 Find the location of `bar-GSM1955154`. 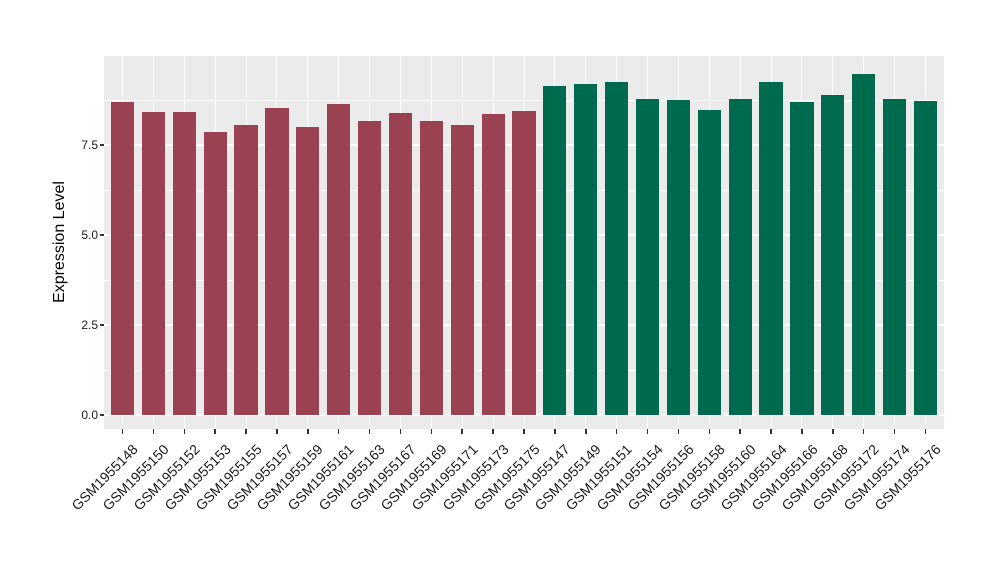

bar-GSM1955154 is located at coordinates (647, 256).